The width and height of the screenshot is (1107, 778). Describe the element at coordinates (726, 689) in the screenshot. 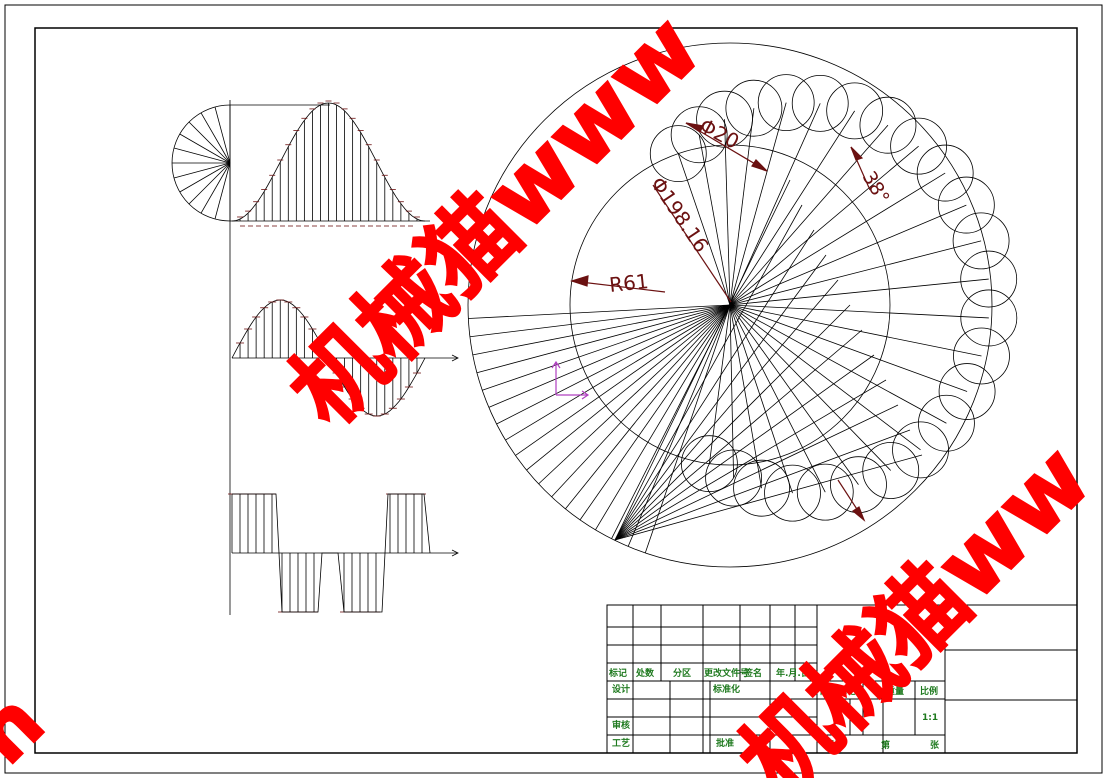

I see `tb-label-standardization: 标准化` at that location.